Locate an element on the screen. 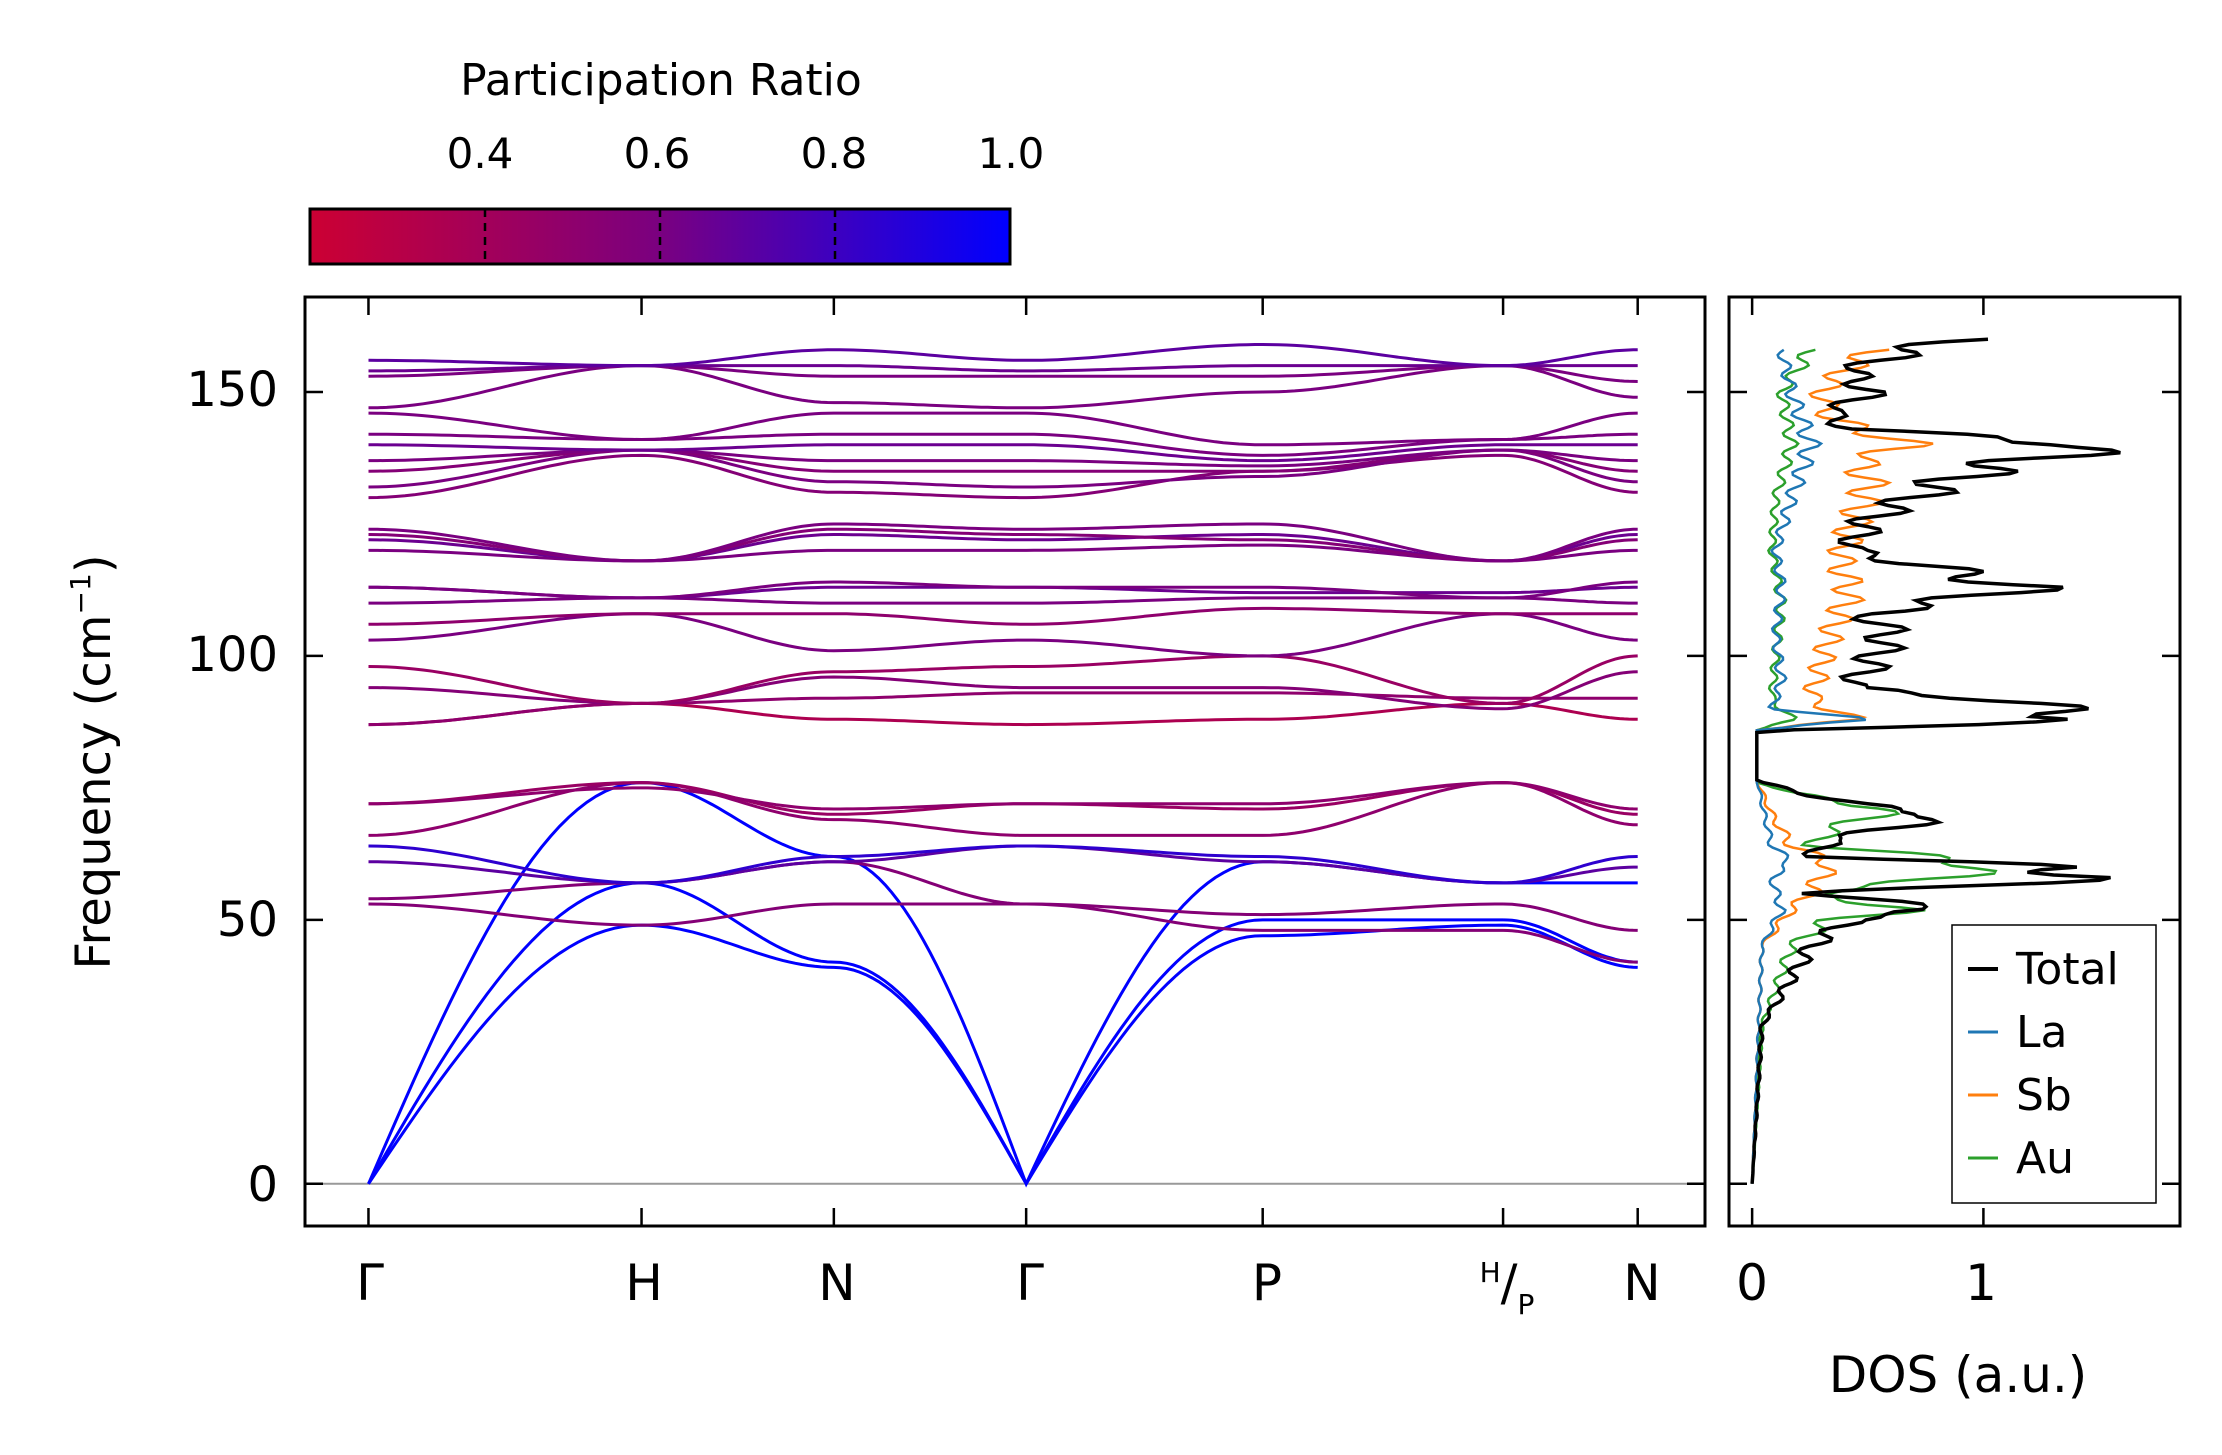 Image resolution: width=2222 pixels, height=1455 pixels. y-tick-label: 150 is located at coordinates (232, 390).